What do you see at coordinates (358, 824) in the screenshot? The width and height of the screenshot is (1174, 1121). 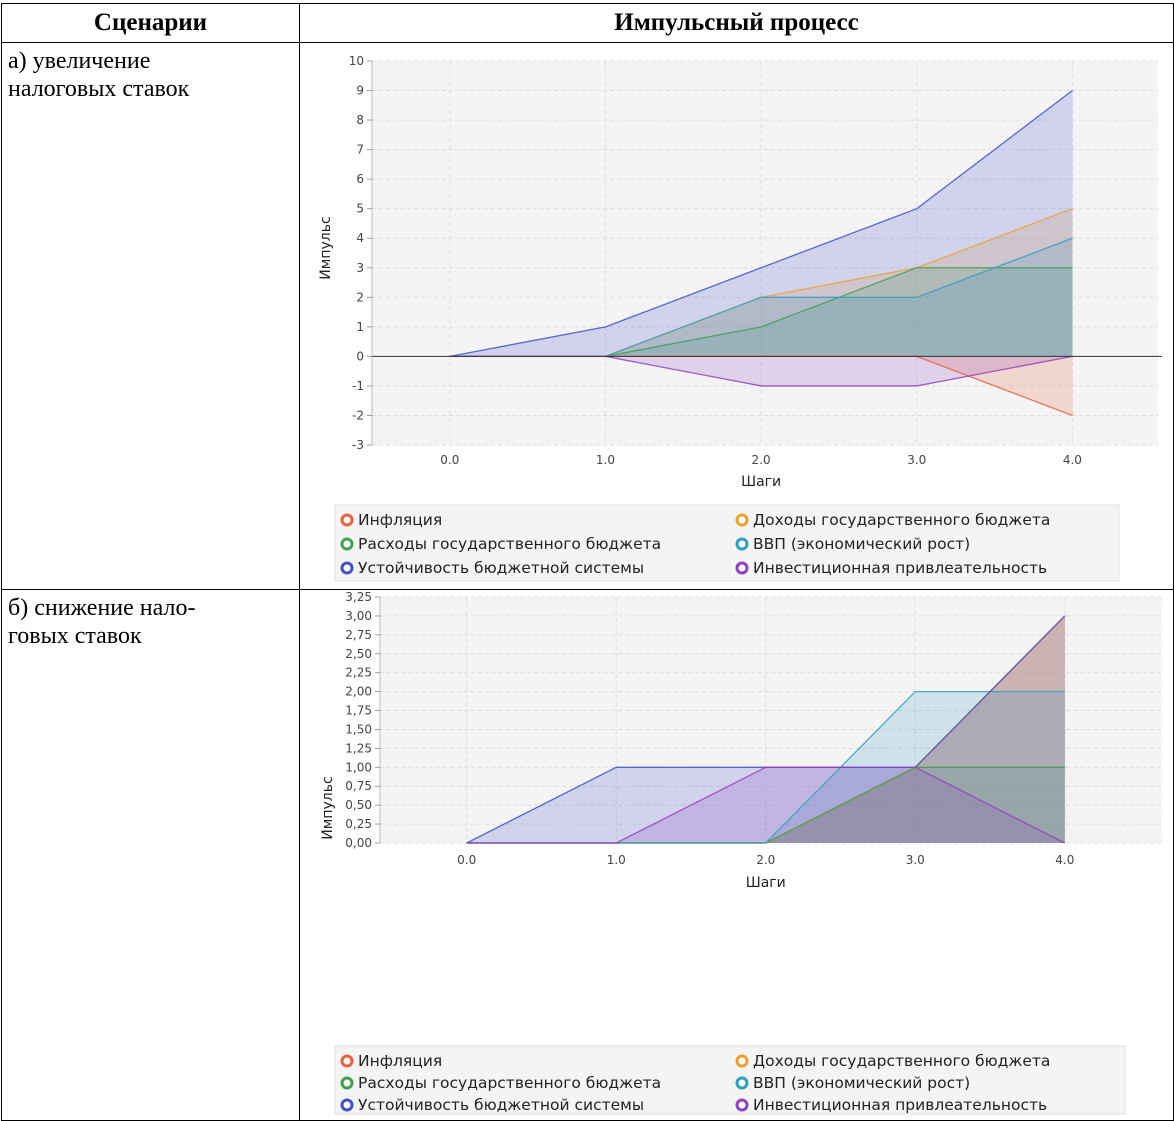 I see `y-tick-label: 0,25` at bounding box center [358, 824].